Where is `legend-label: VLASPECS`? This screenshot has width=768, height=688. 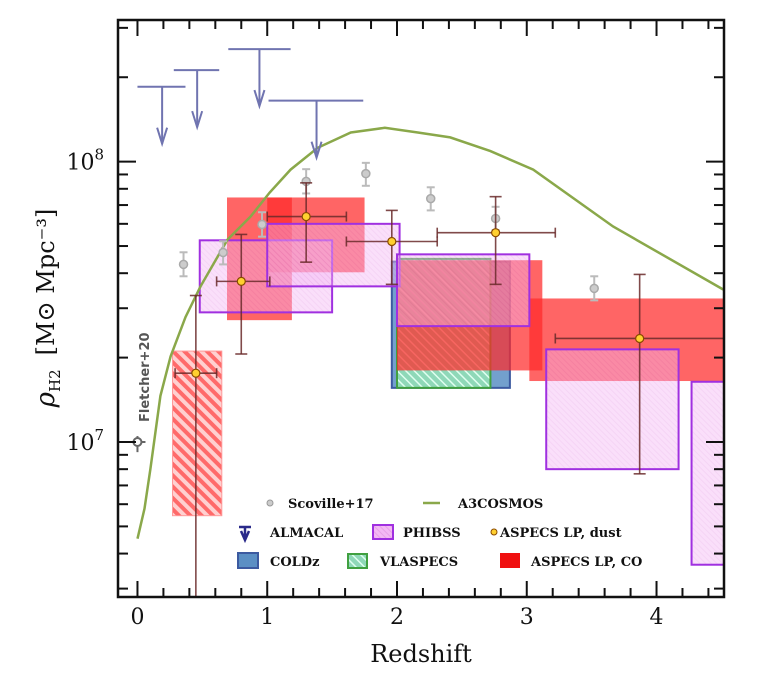
legend-label: VLASPECS is located at coordinates (418, 562).